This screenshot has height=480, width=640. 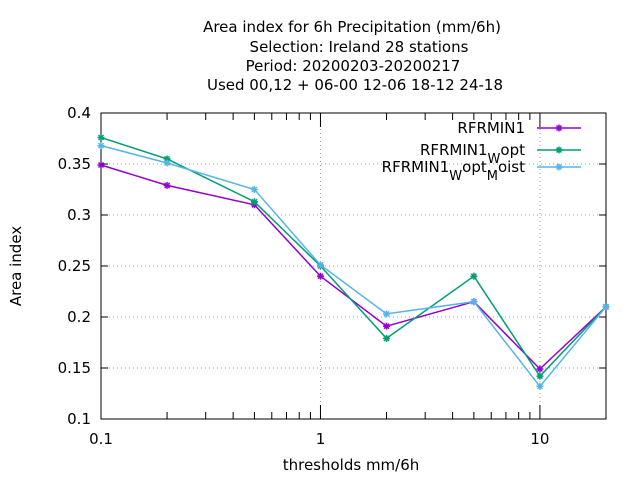 What do you see at coordinates (16, 266) in the screenshot?
I see `y-axis-label: Area index` at bounding box center [16, 266].